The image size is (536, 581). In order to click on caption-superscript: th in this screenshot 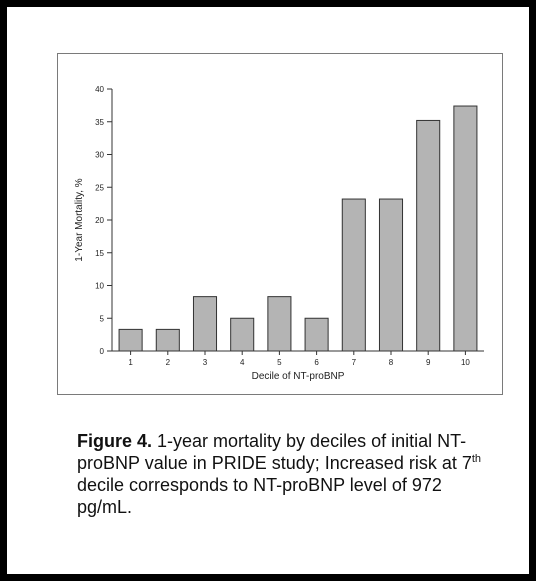, I will do `click(476, 459)`.